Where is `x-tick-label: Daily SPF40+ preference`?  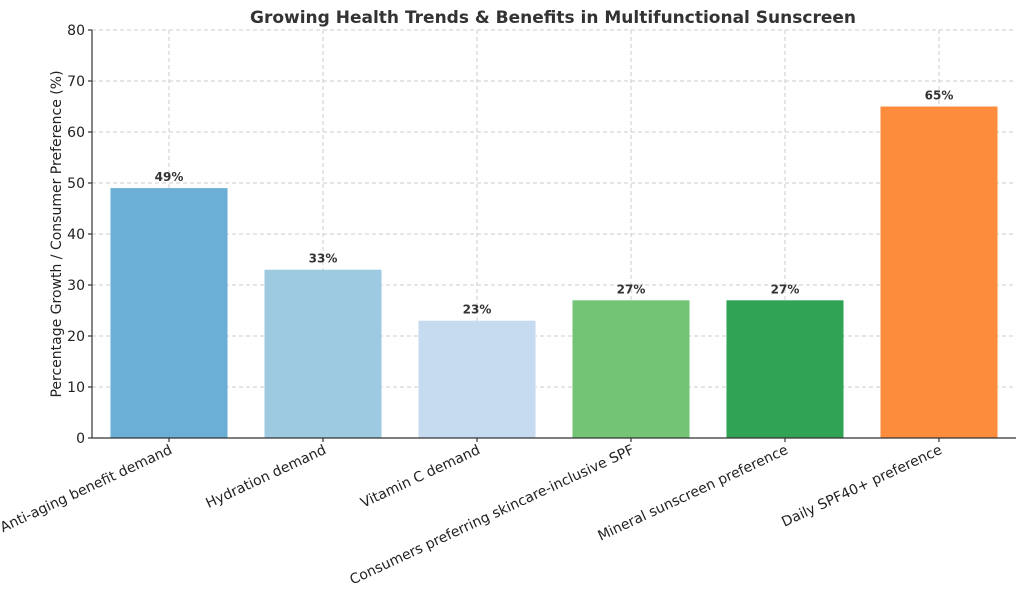
x-tick-label: Daily SPF40+ preference is located at coordinates (861, 486).